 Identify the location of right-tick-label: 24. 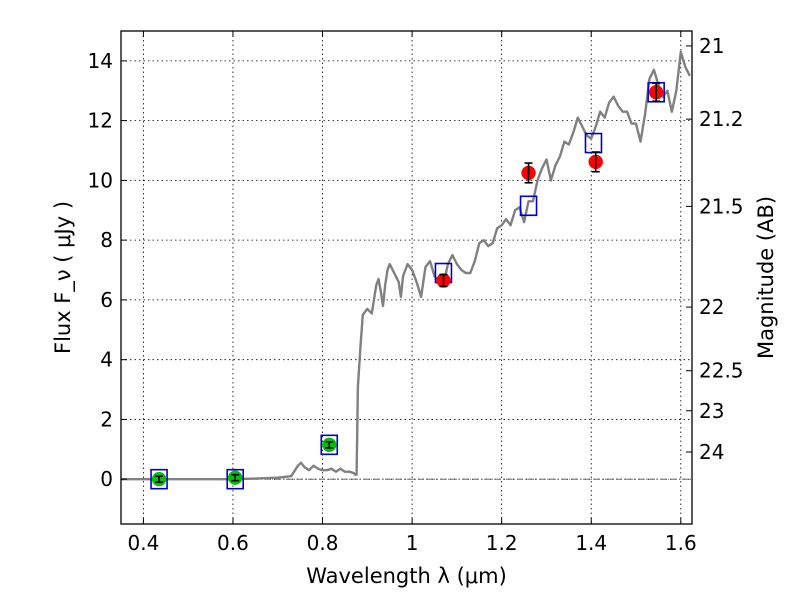
(711, 452).